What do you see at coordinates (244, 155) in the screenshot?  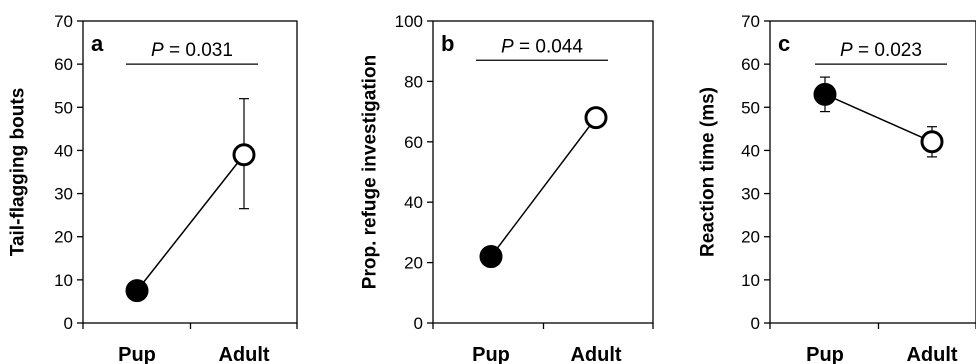 I see `data-point-a-adult` at bounding box center [244, 155].